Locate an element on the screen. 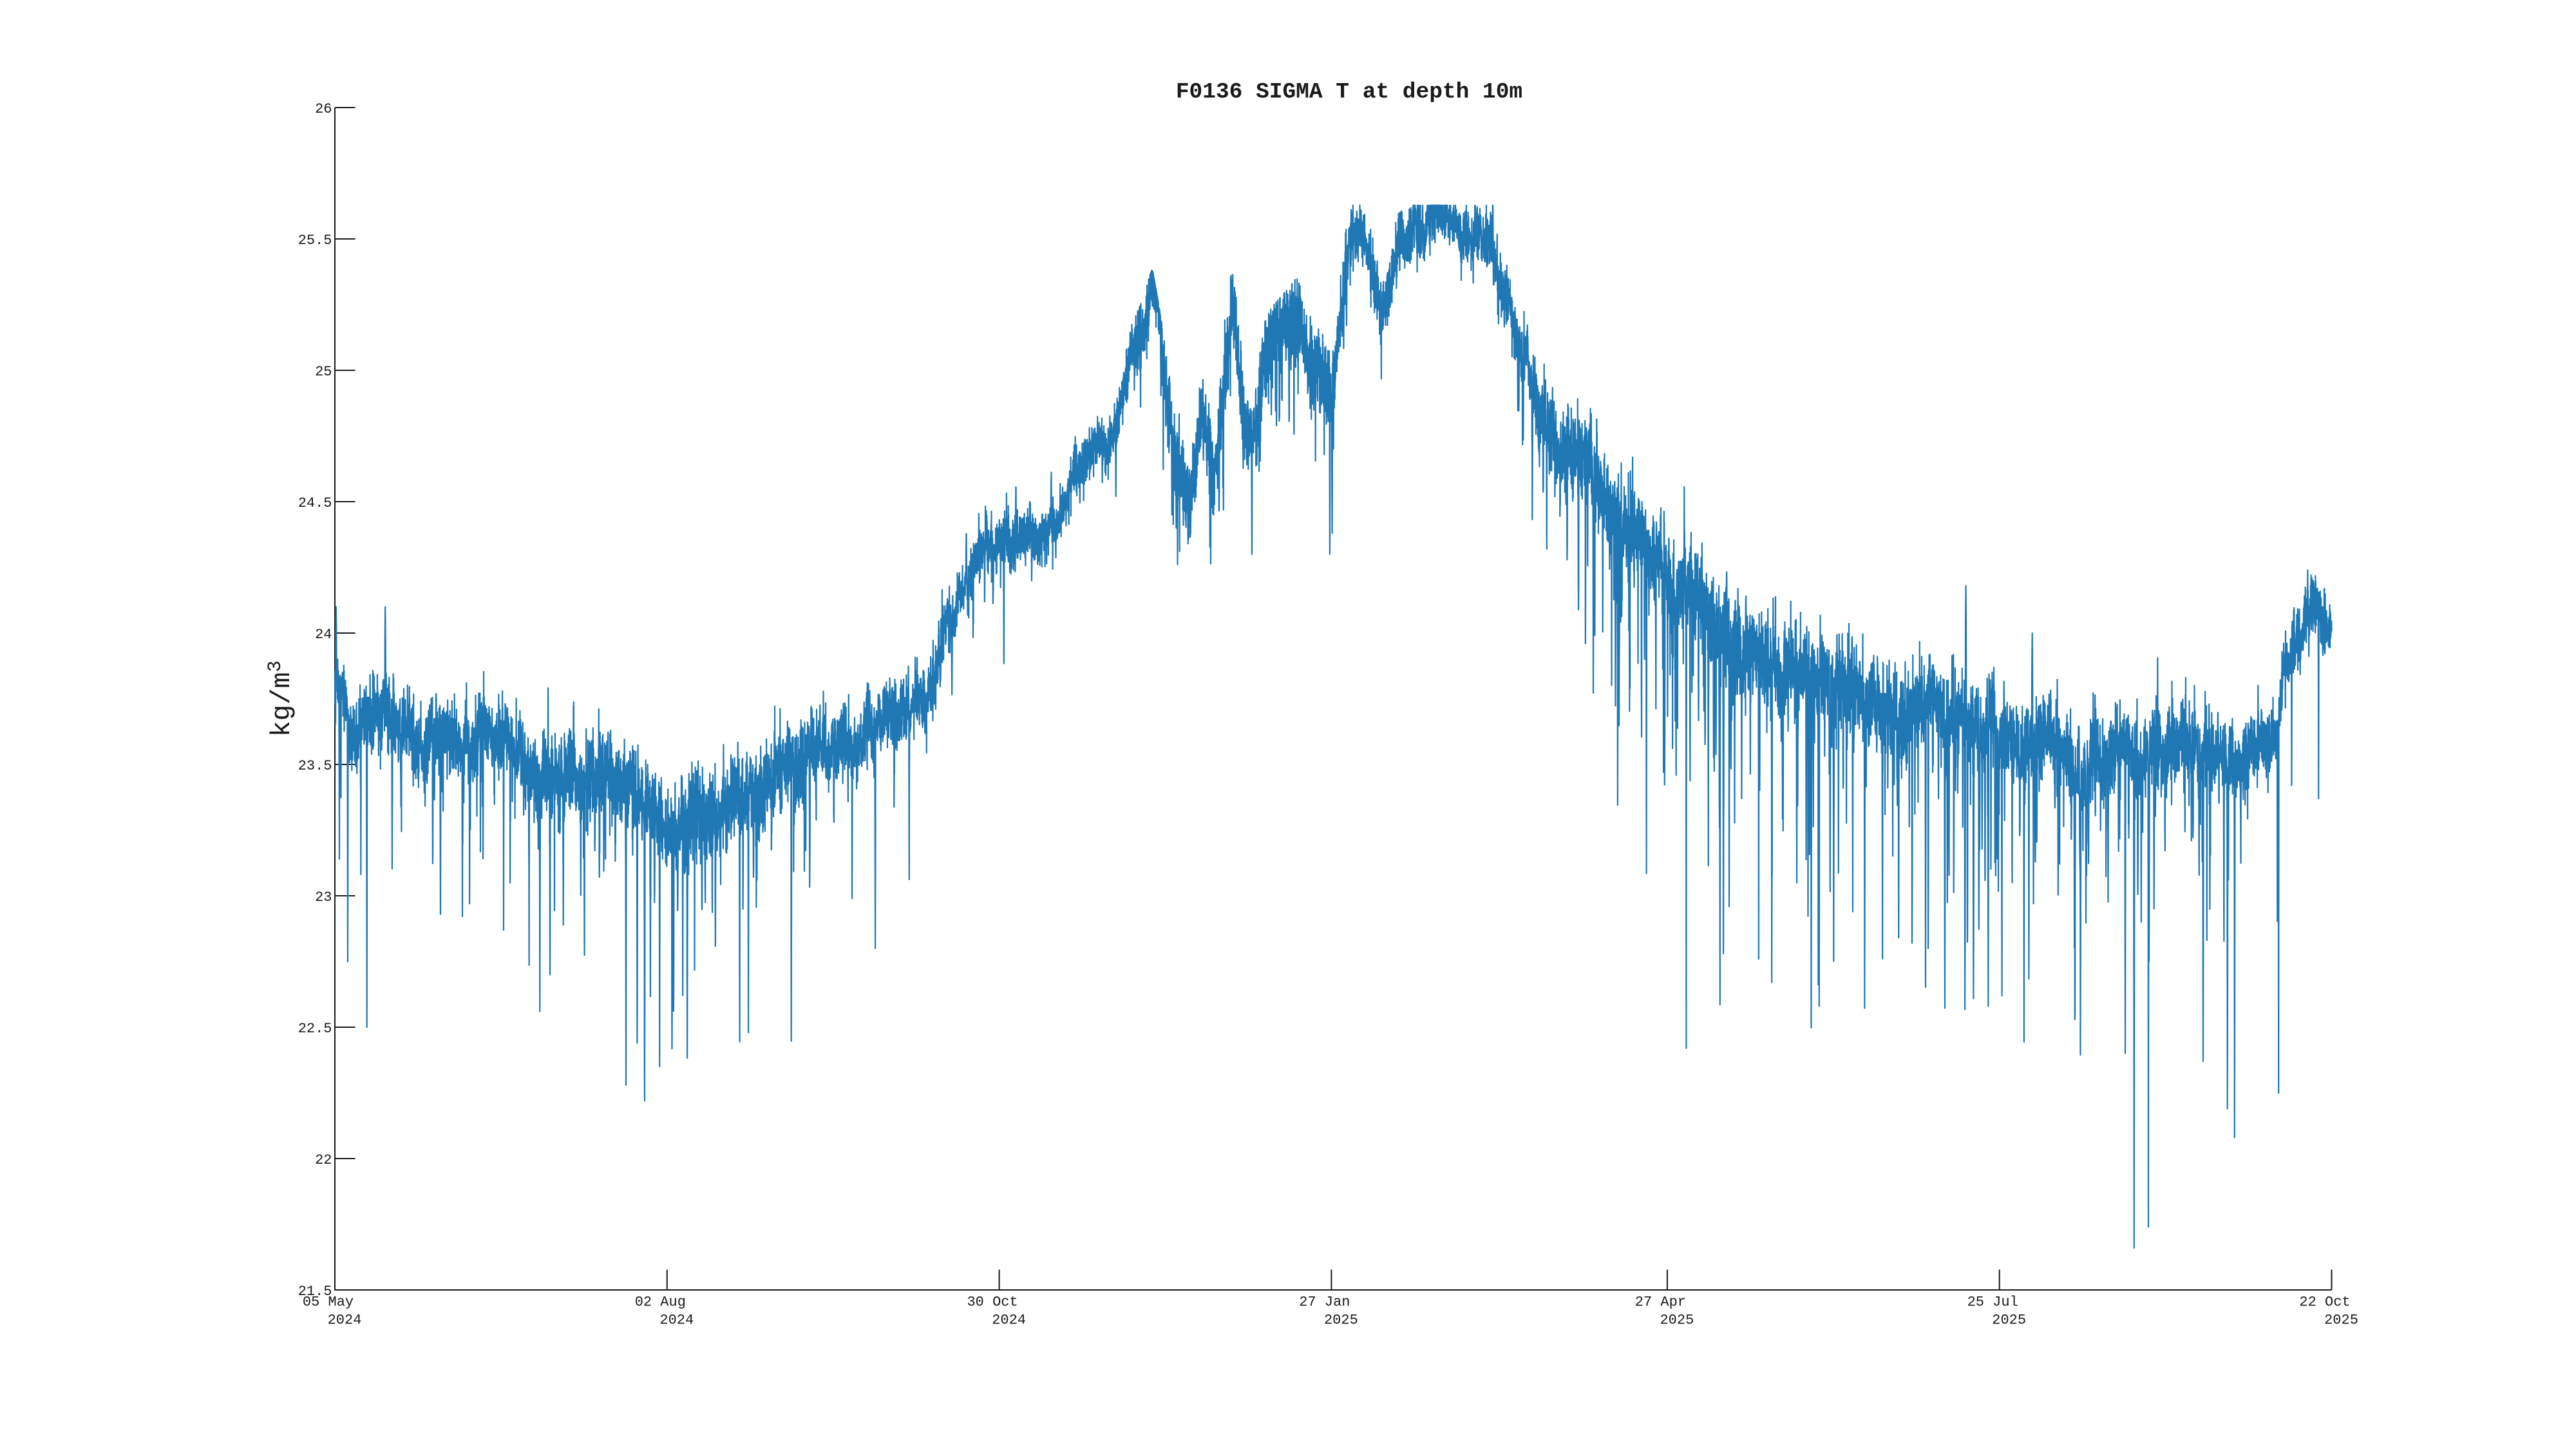 The height and width of the screenshot is (1449, 2576). svg-text: 27 Jan is located at coordinates (1324, 1302).